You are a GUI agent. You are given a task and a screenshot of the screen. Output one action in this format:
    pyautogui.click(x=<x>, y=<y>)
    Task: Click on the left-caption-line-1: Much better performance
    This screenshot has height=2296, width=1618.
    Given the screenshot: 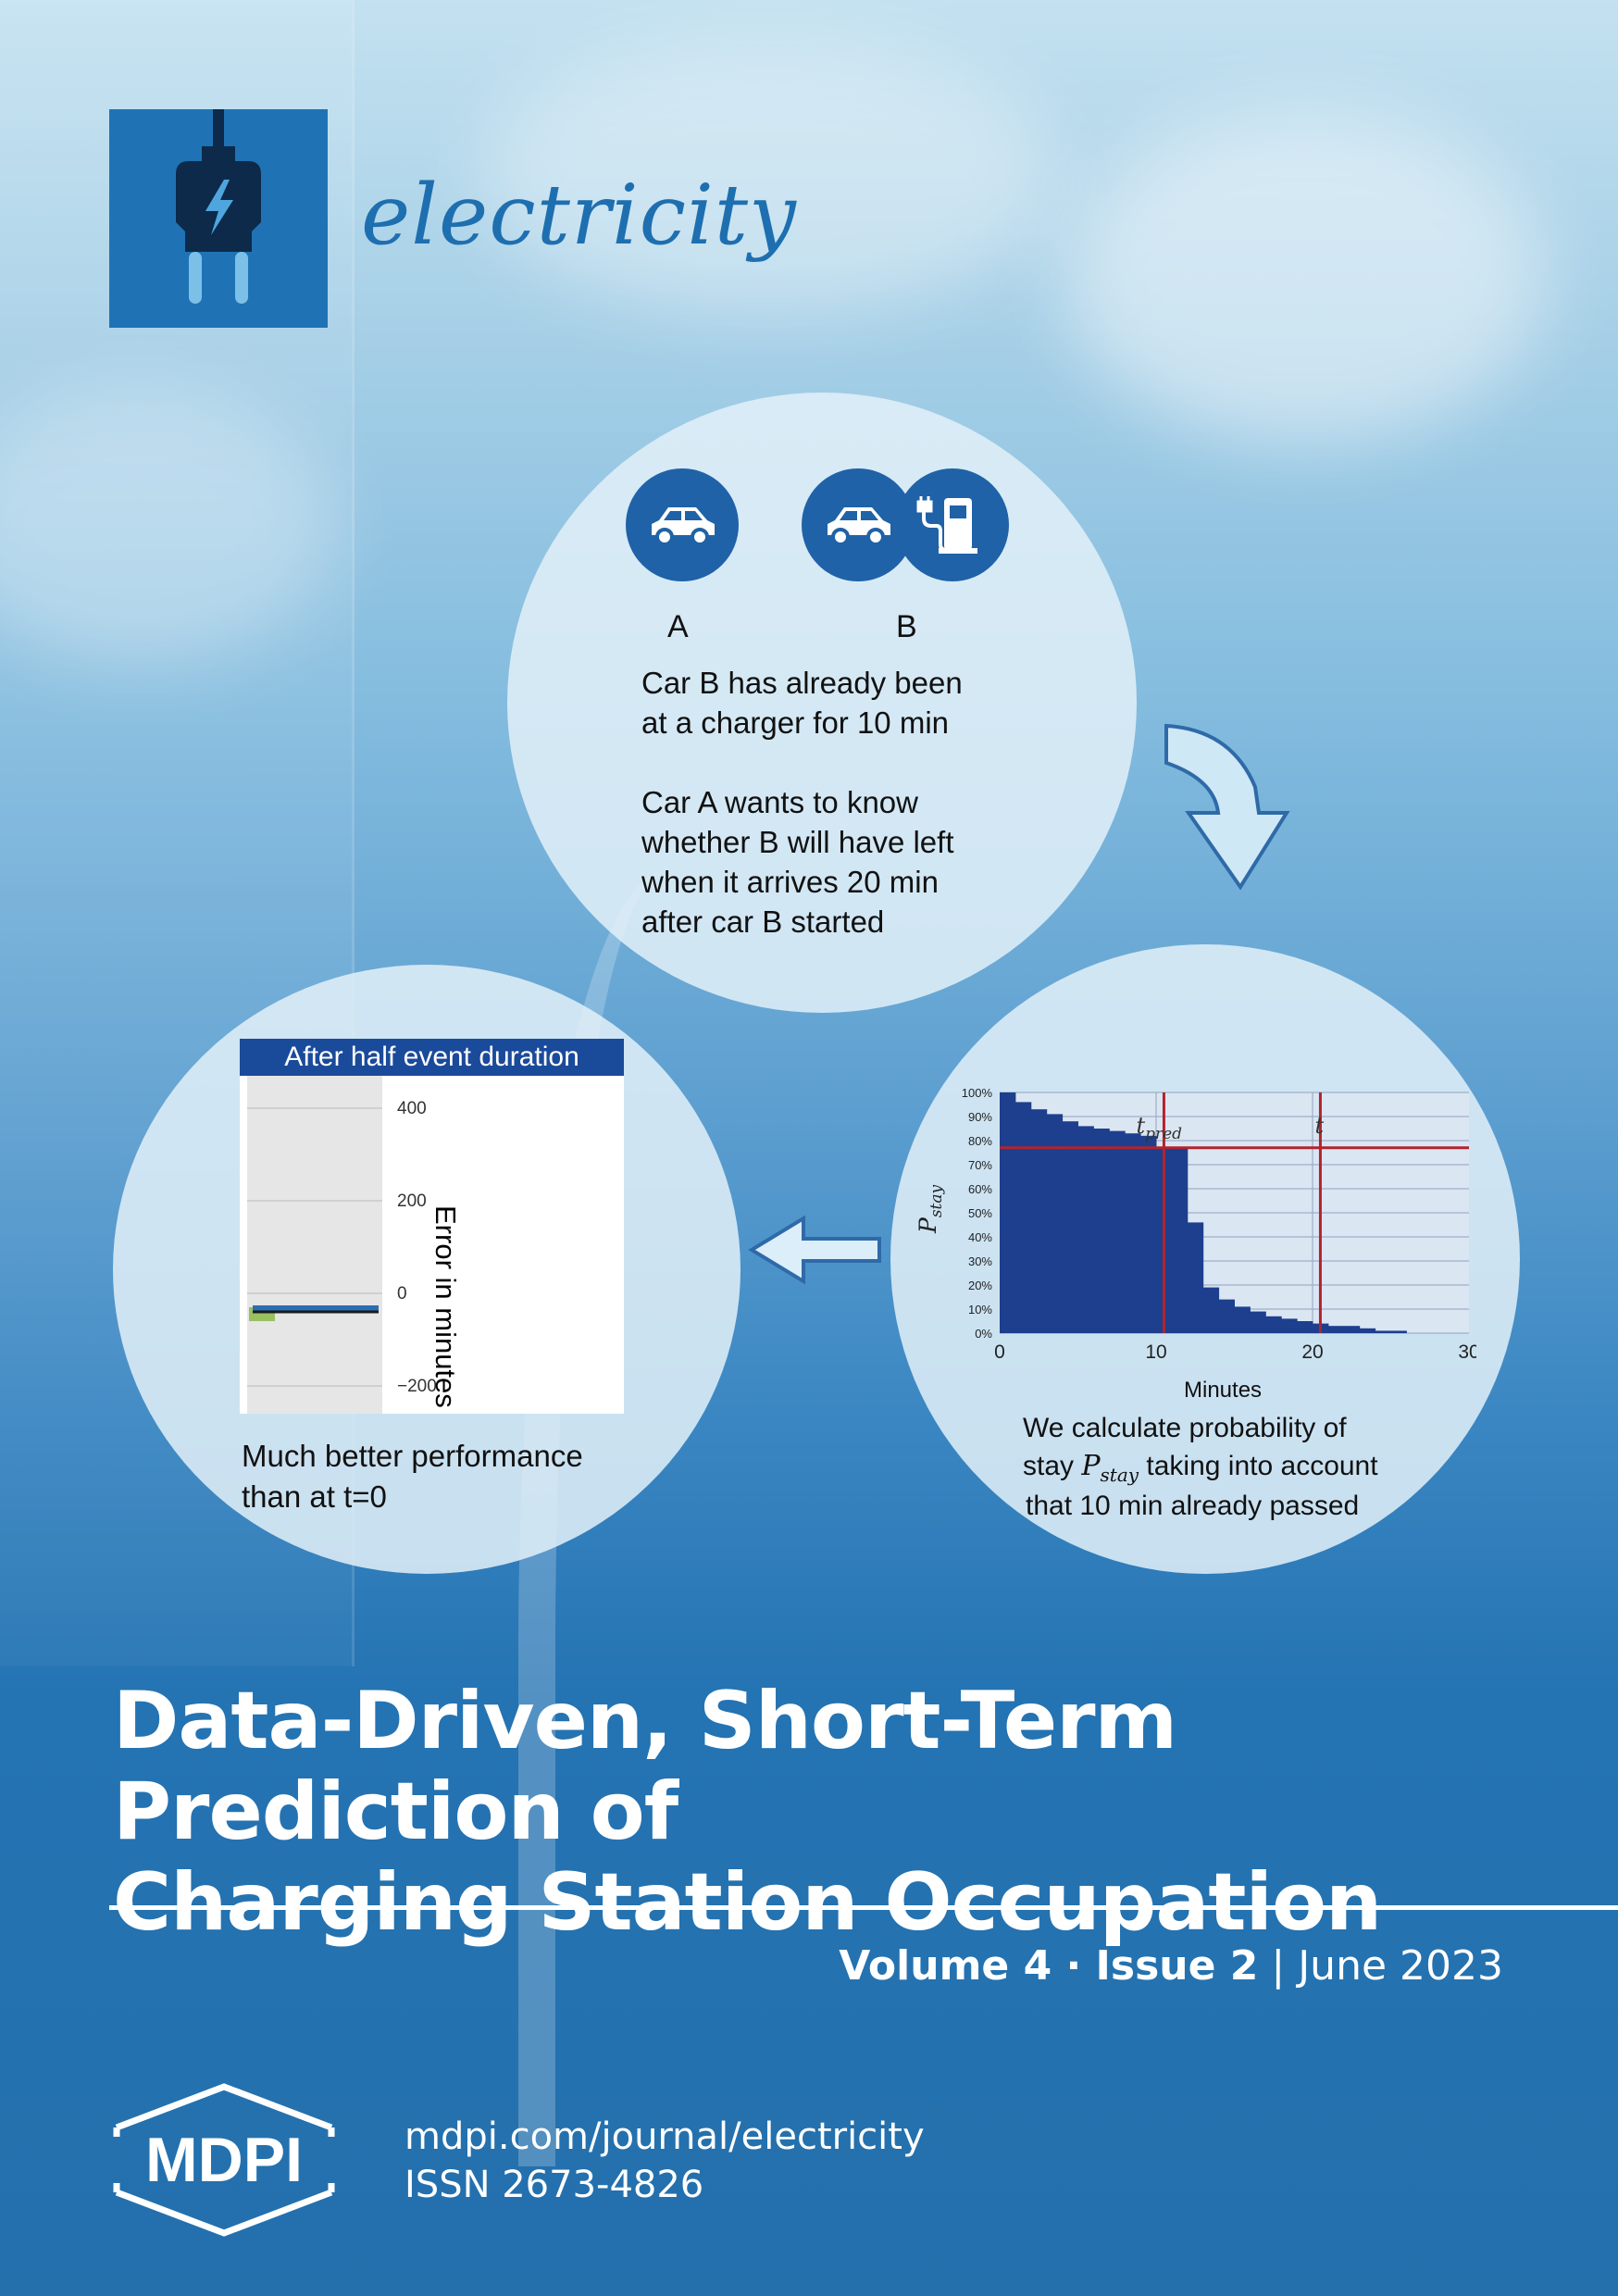 What is the action you would take?
    pyautogui.click(x=412, y=1456)
    